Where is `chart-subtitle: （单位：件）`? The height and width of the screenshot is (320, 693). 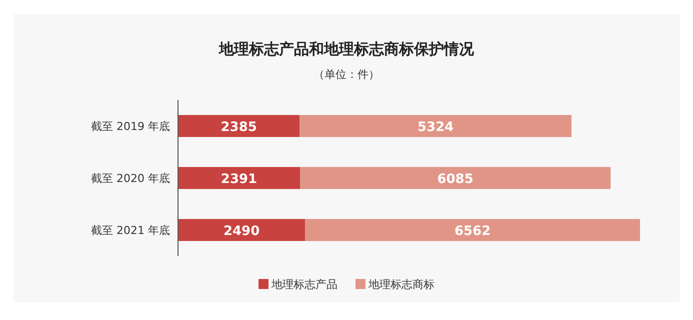
chart-subtitle: （单位：件） is located at coordinates (347, 74).